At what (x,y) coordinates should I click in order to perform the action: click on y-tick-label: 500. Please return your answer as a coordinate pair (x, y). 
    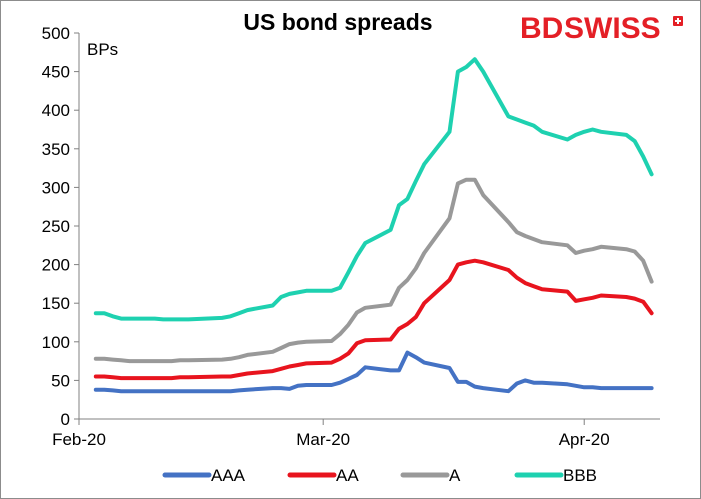
    Looking at the image, I should click on (56, 33).